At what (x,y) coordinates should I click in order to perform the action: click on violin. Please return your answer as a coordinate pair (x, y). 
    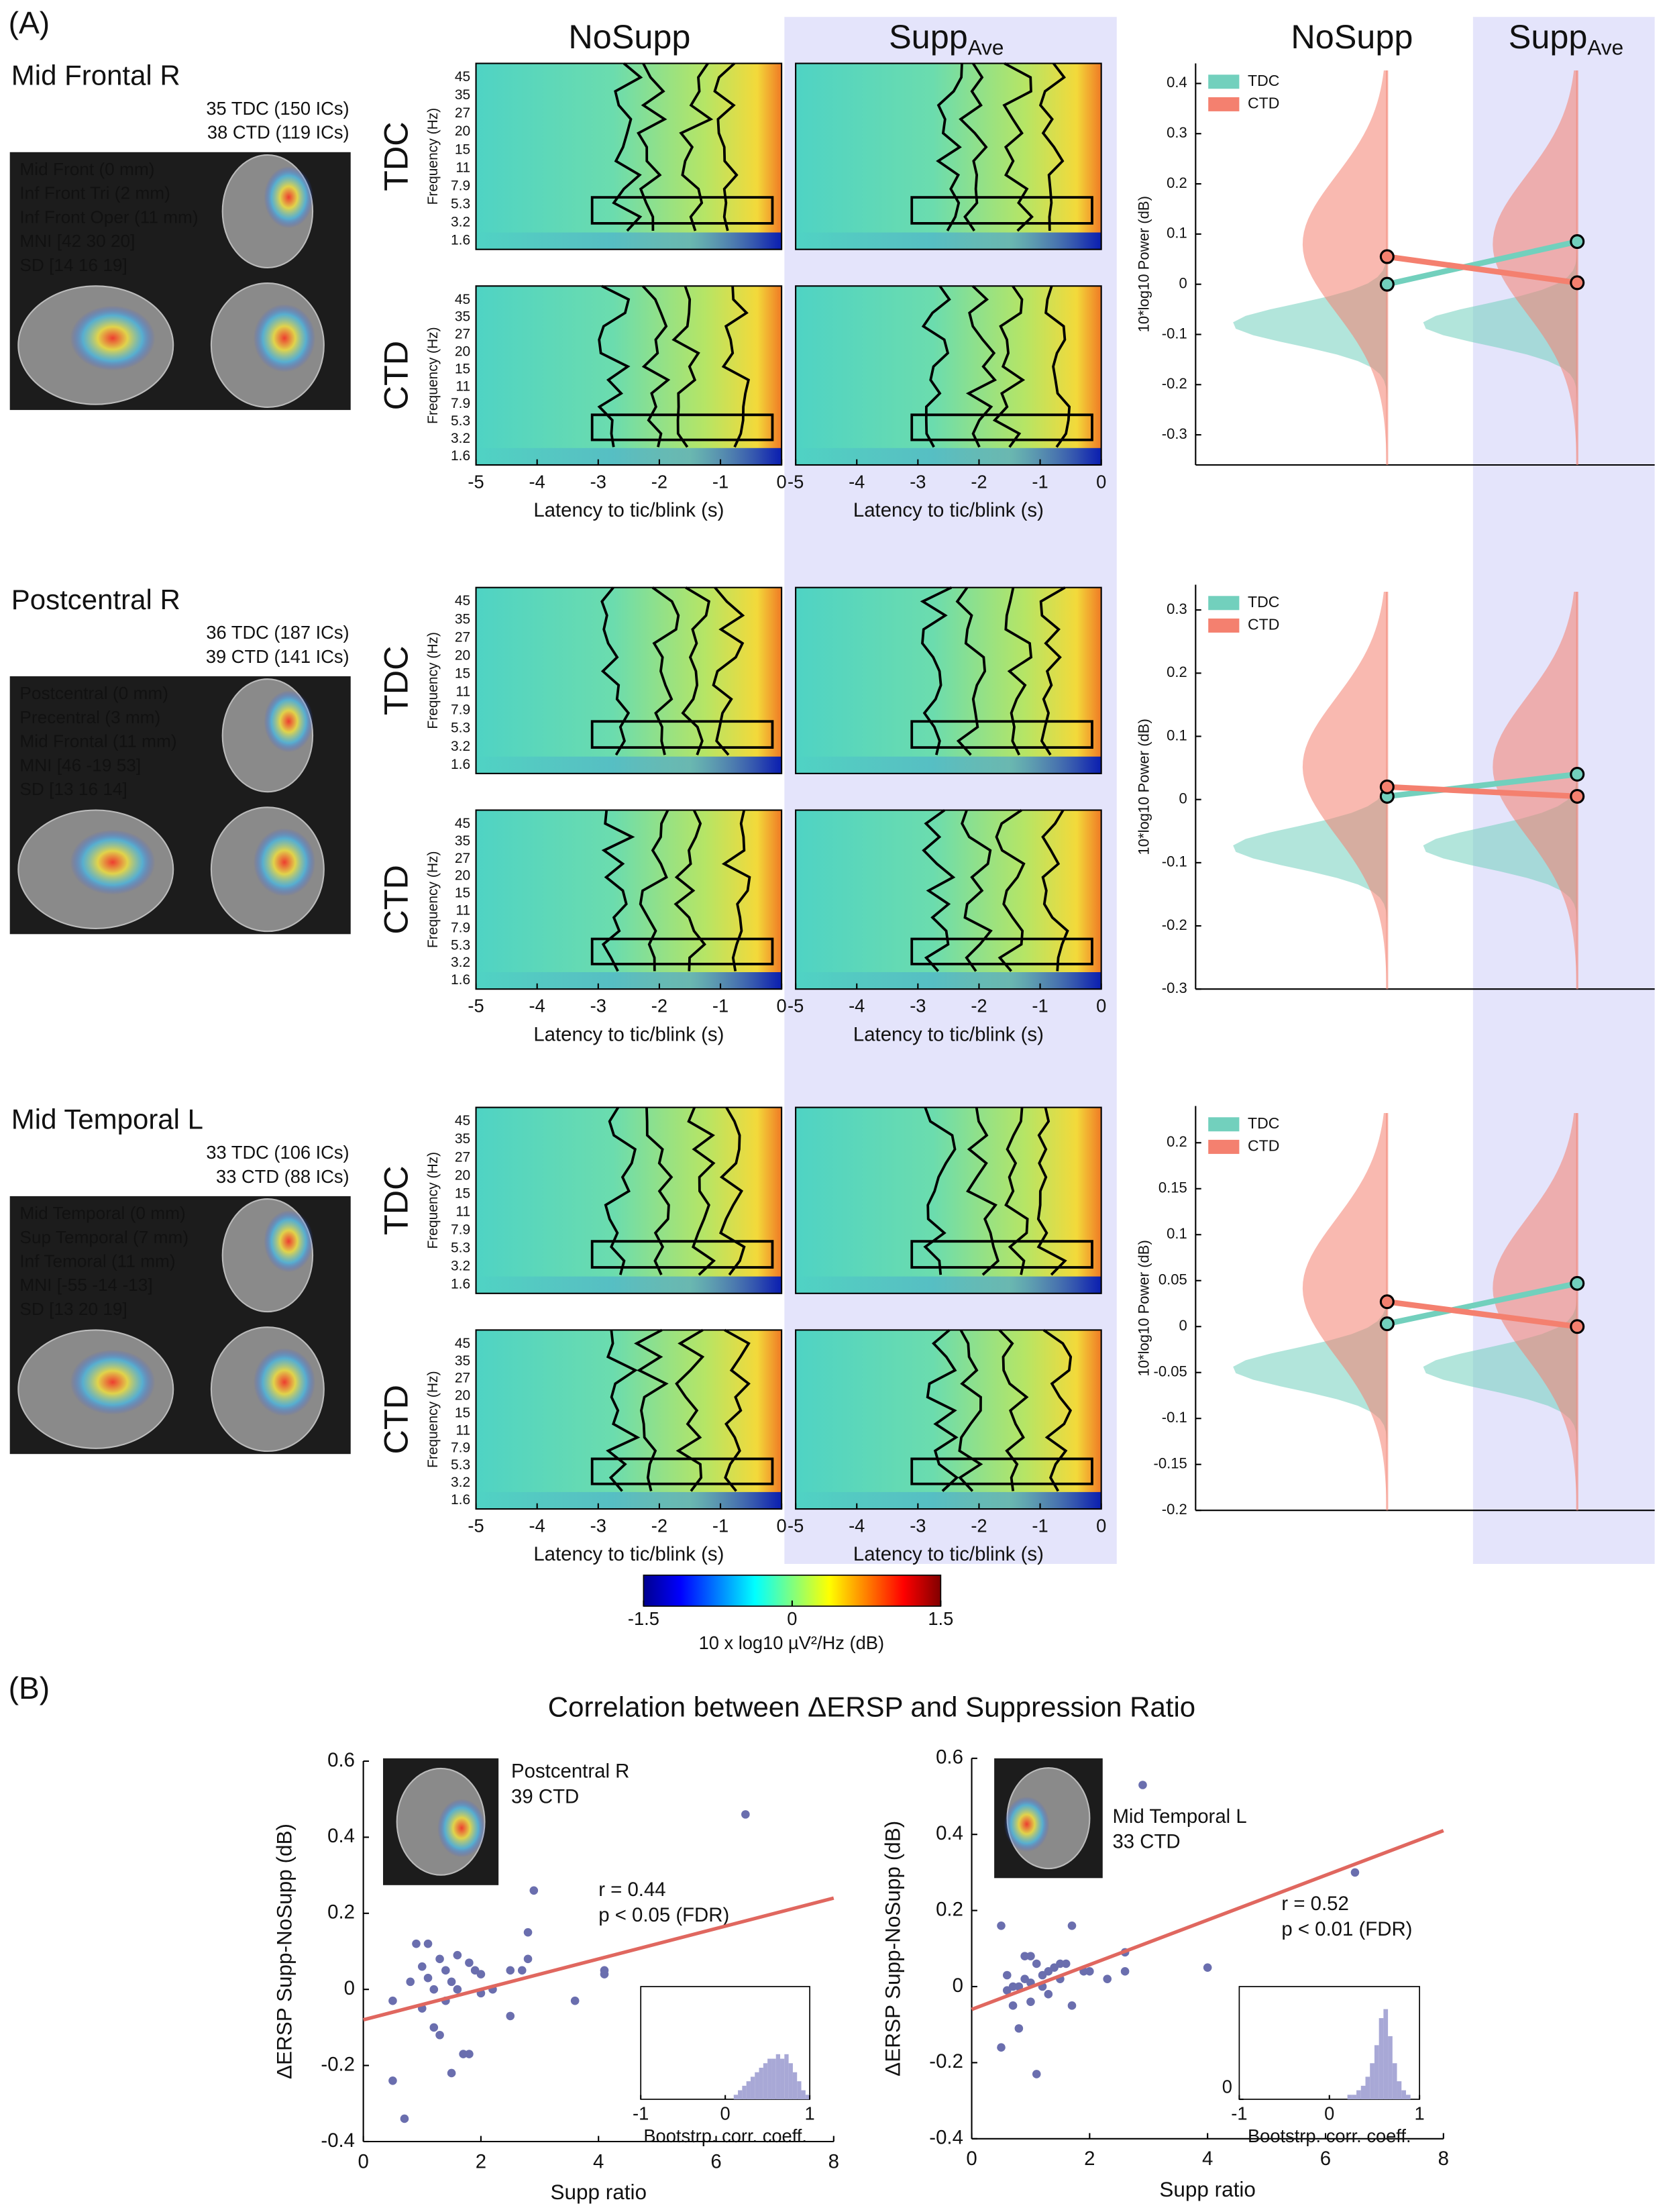
    Looking at the image, I should click on (1536, 264).